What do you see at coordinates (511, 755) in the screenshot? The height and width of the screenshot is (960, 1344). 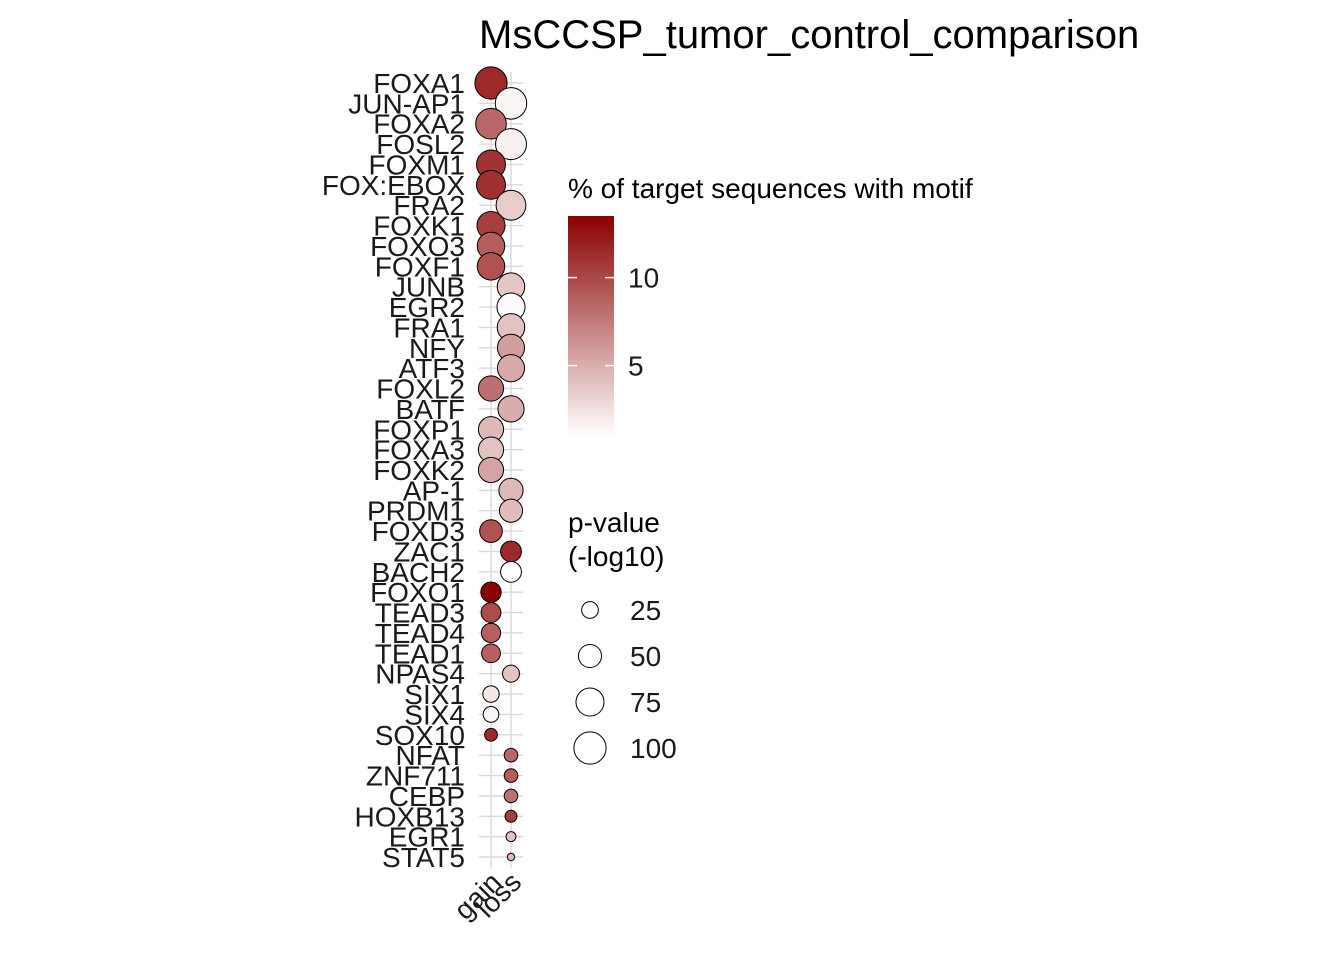 I see `point-NFAT-loss` at bounding box center [511, 755].